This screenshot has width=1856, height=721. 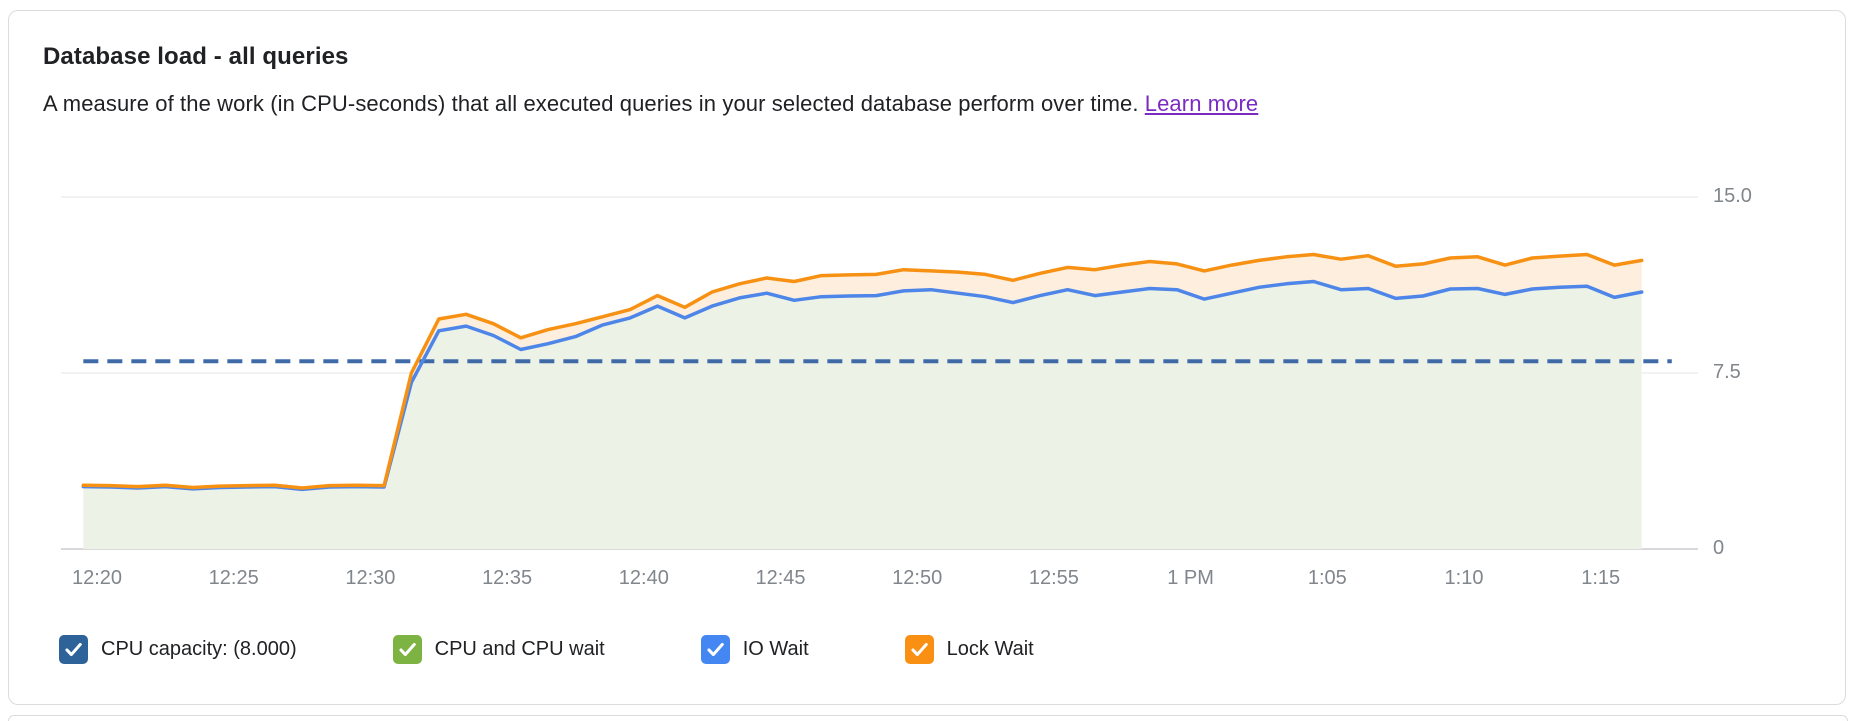 I want to click on y-tick-7.5: 7.5, so click(x=1727, y=372).